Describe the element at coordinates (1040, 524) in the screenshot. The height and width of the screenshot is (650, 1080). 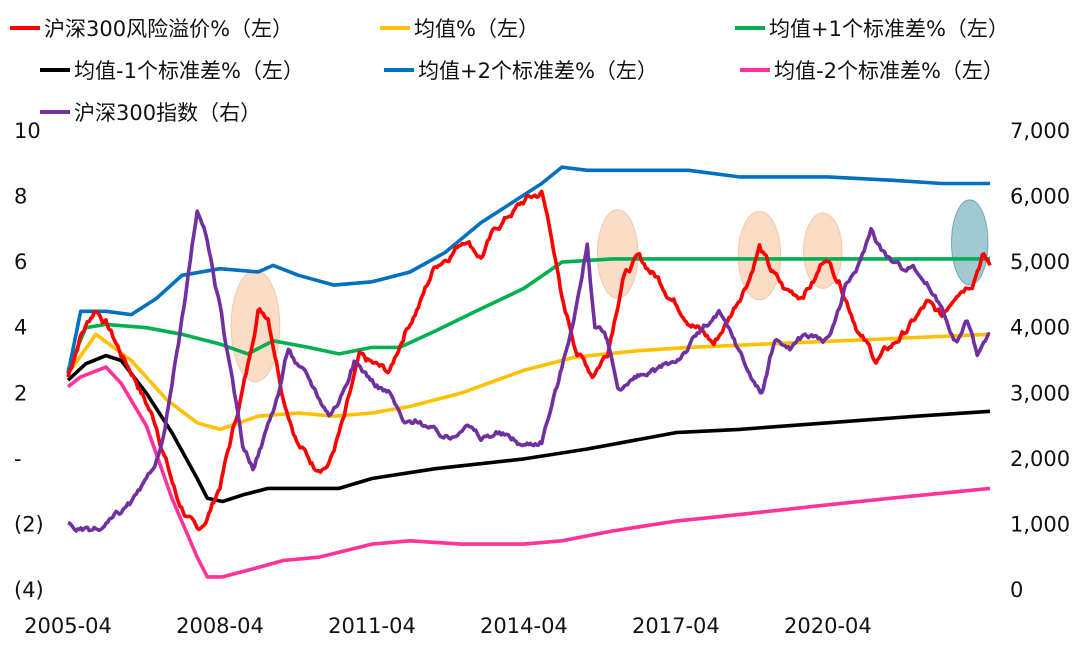
I see `right-axis-tick-label: 1,000` at that location.